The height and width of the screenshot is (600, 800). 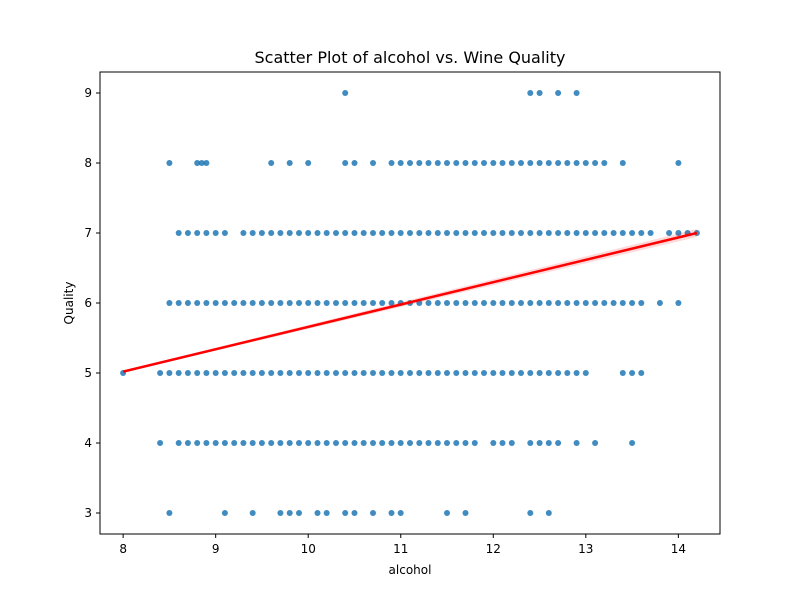 What do you see at coordinates (88, 233) in the screenshot?
I see `y-tick-label: 7` at bounding box center [88, 233].